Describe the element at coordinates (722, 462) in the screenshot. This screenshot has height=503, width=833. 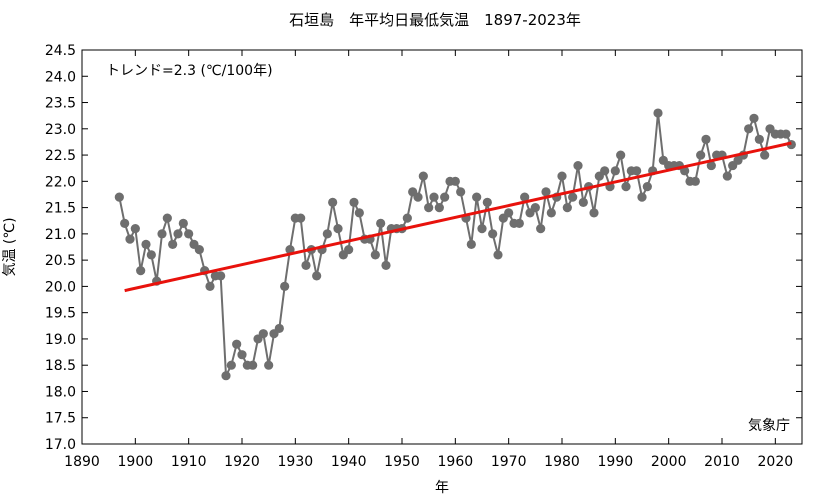
I see `x-tick-label: 2010` at that location.